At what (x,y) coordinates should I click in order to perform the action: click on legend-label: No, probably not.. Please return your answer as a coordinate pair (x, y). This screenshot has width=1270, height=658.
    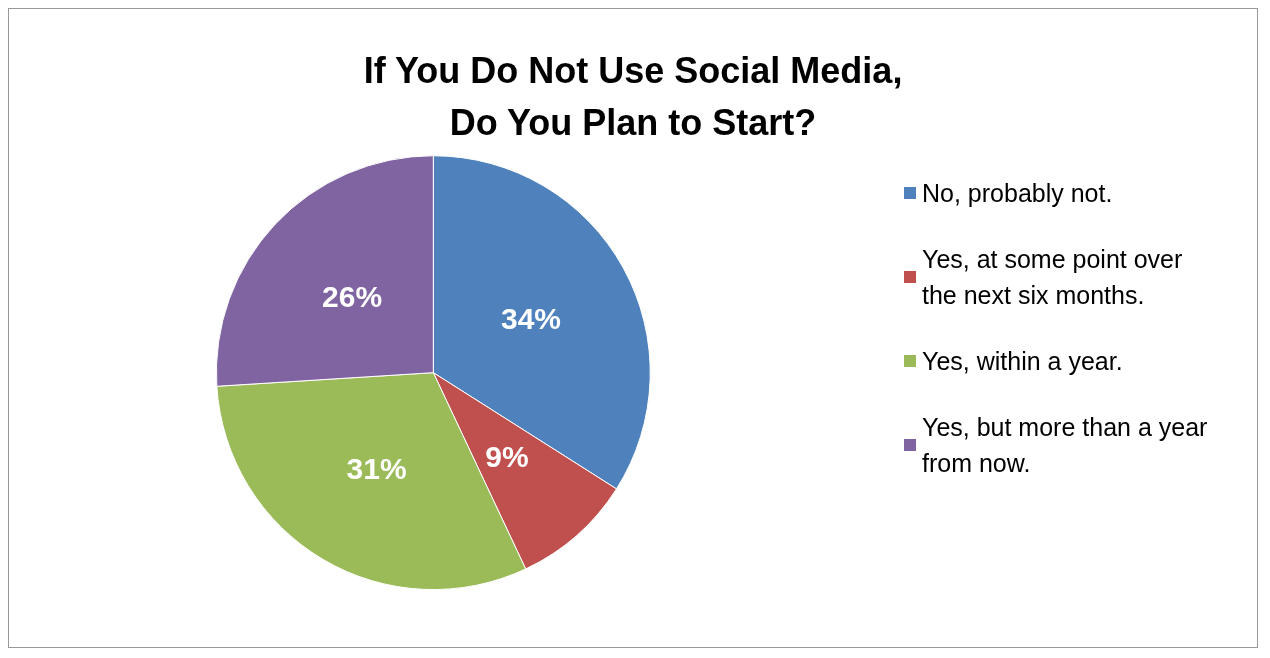
    Looking at the image, I should click on (1017, 193).